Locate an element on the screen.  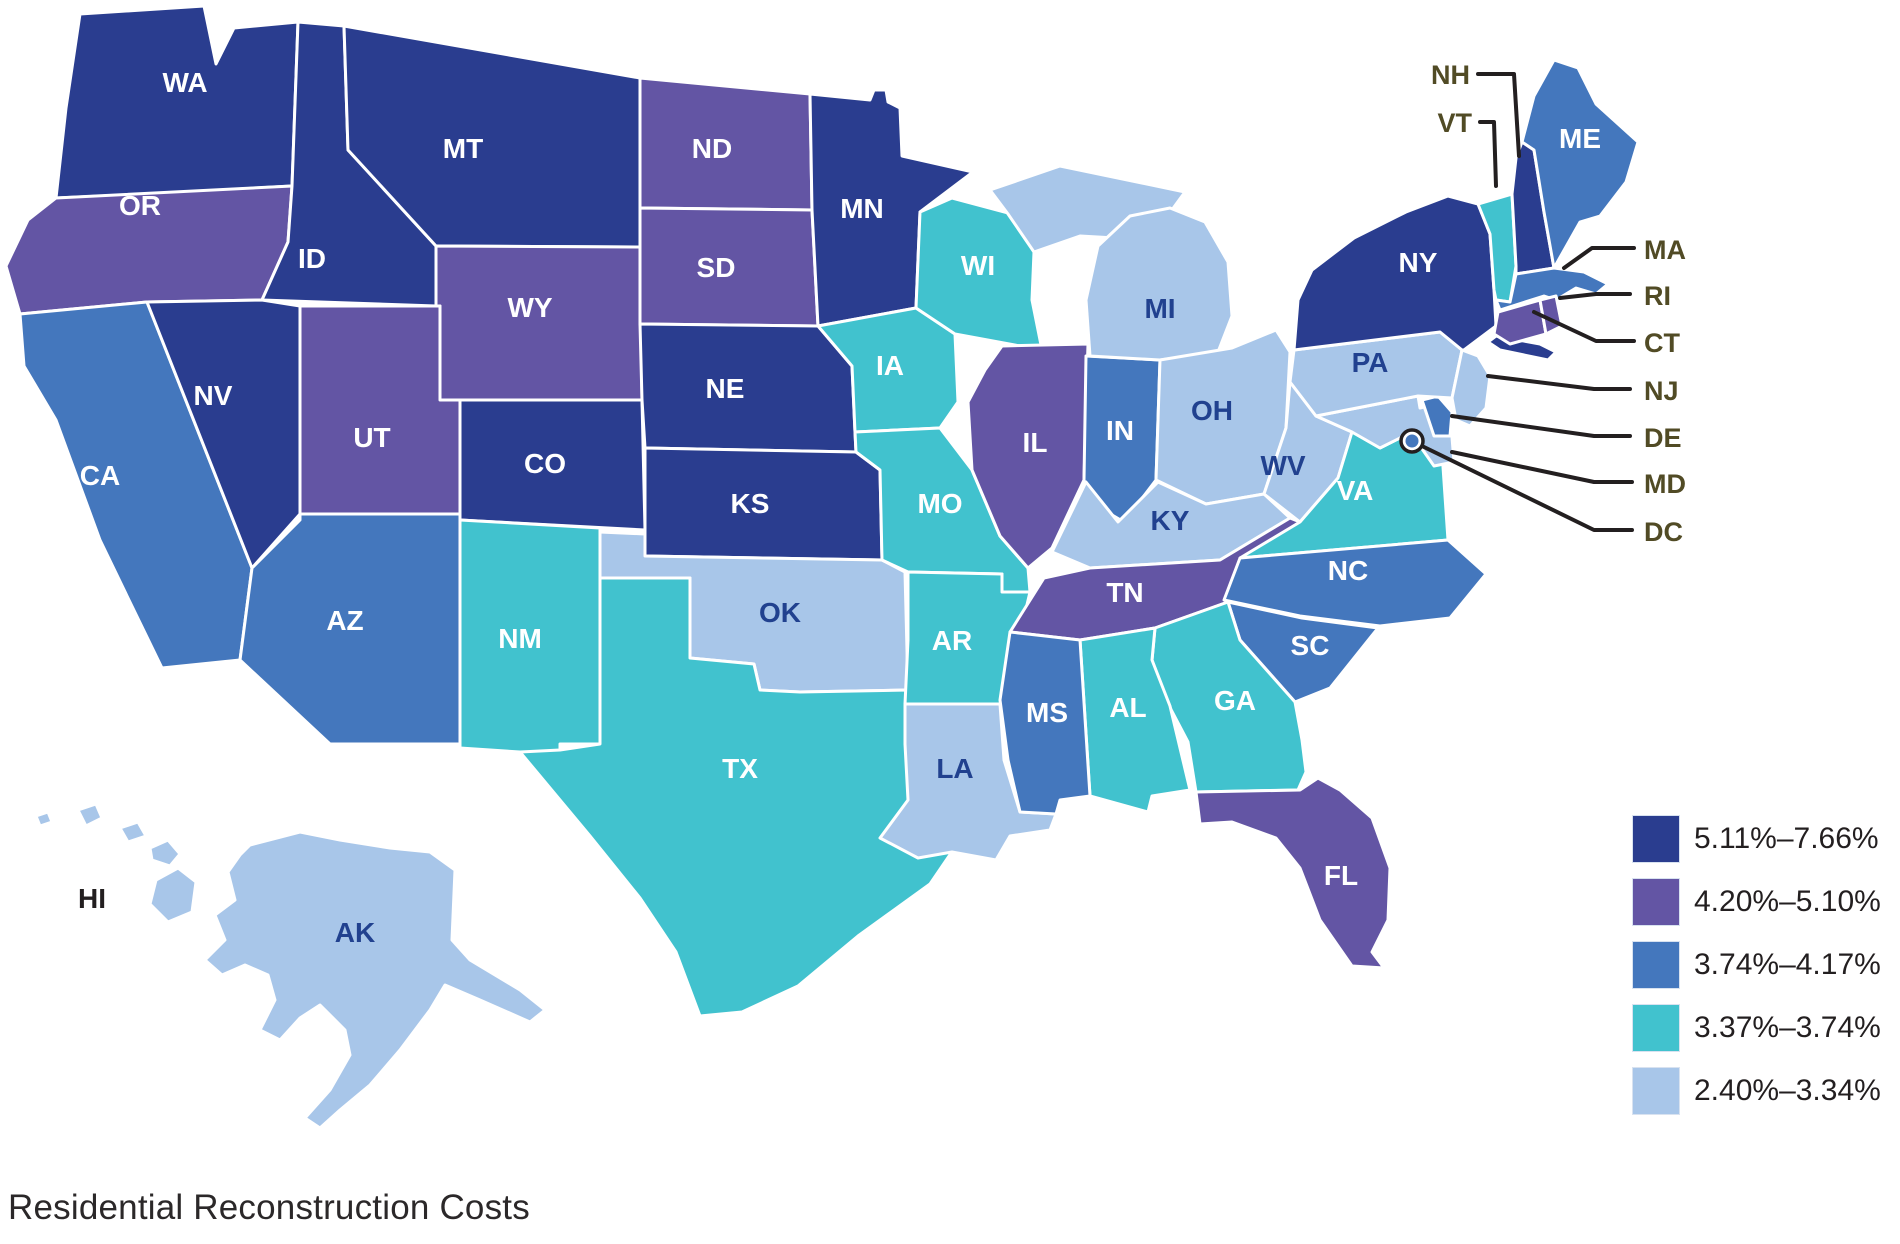
legend-item: 4.20%–5.10% is located at coordinates (1756, 902).